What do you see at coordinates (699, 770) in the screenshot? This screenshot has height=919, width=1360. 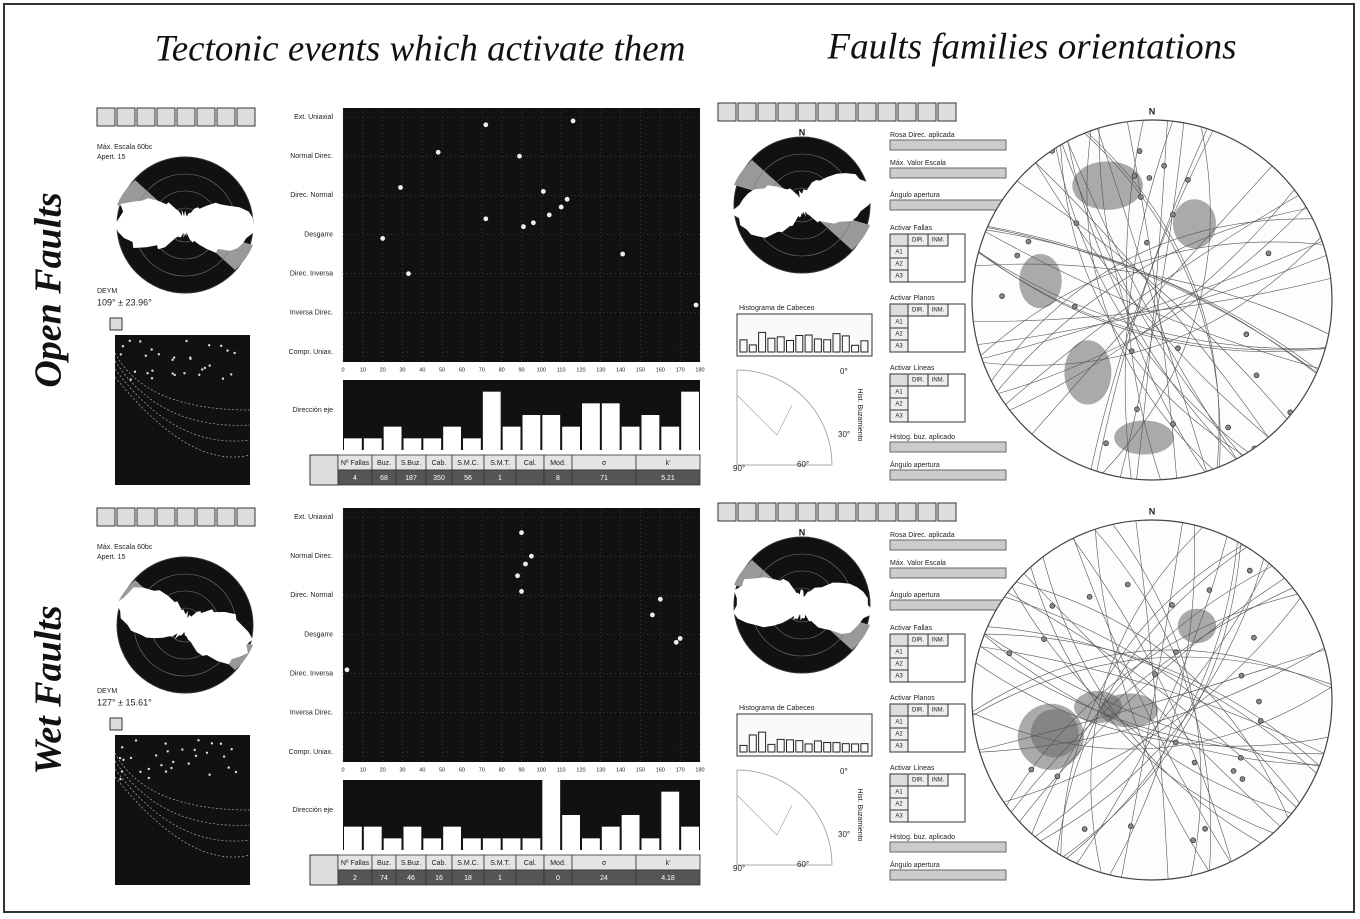 I see `x-tick-label: 180` at bounding box center [699, 770].